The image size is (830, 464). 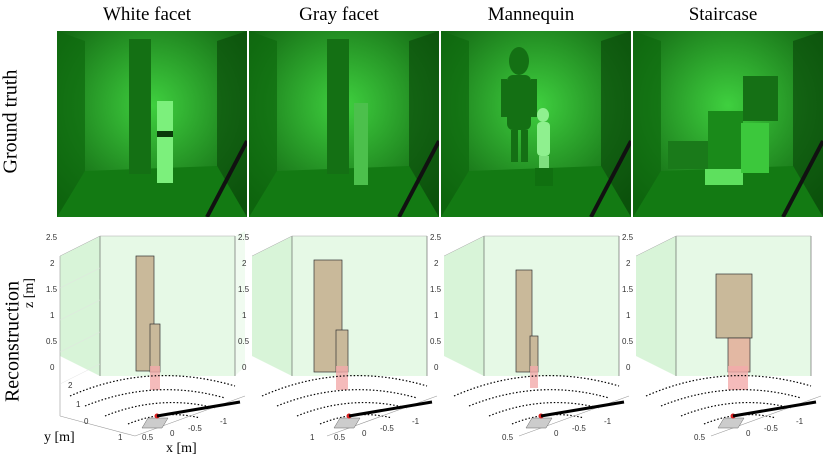 What do you see at coordinates (11, 121) in the screenshot?
I see `row-label-ground-truth: Ground truth` at bounding box center [11, 121].